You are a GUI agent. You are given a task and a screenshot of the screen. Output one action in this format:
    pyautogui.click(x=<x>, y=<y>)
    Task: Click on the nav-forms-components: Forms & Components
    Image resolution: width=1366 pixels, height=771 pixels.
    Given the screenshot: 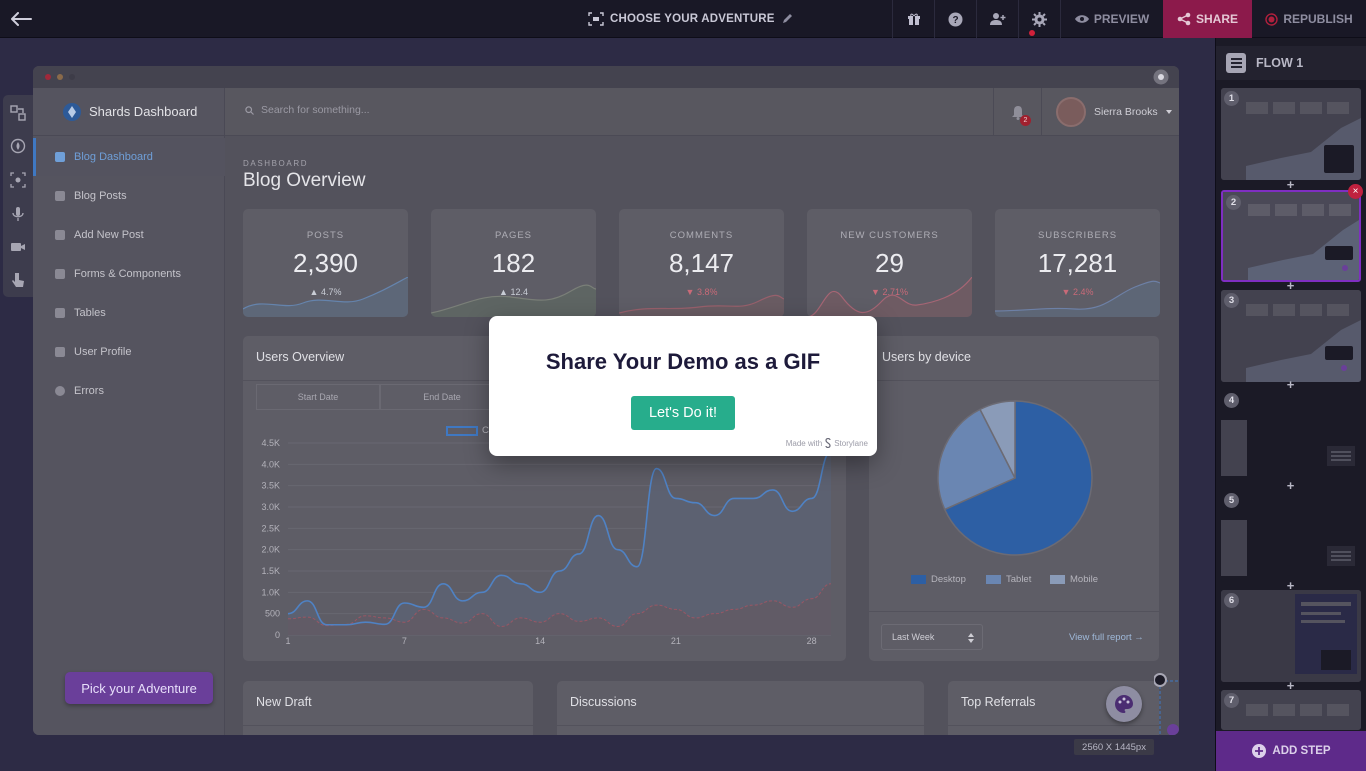 What is the action you would take?
    pyautogui.click(x=129, y=274)
    